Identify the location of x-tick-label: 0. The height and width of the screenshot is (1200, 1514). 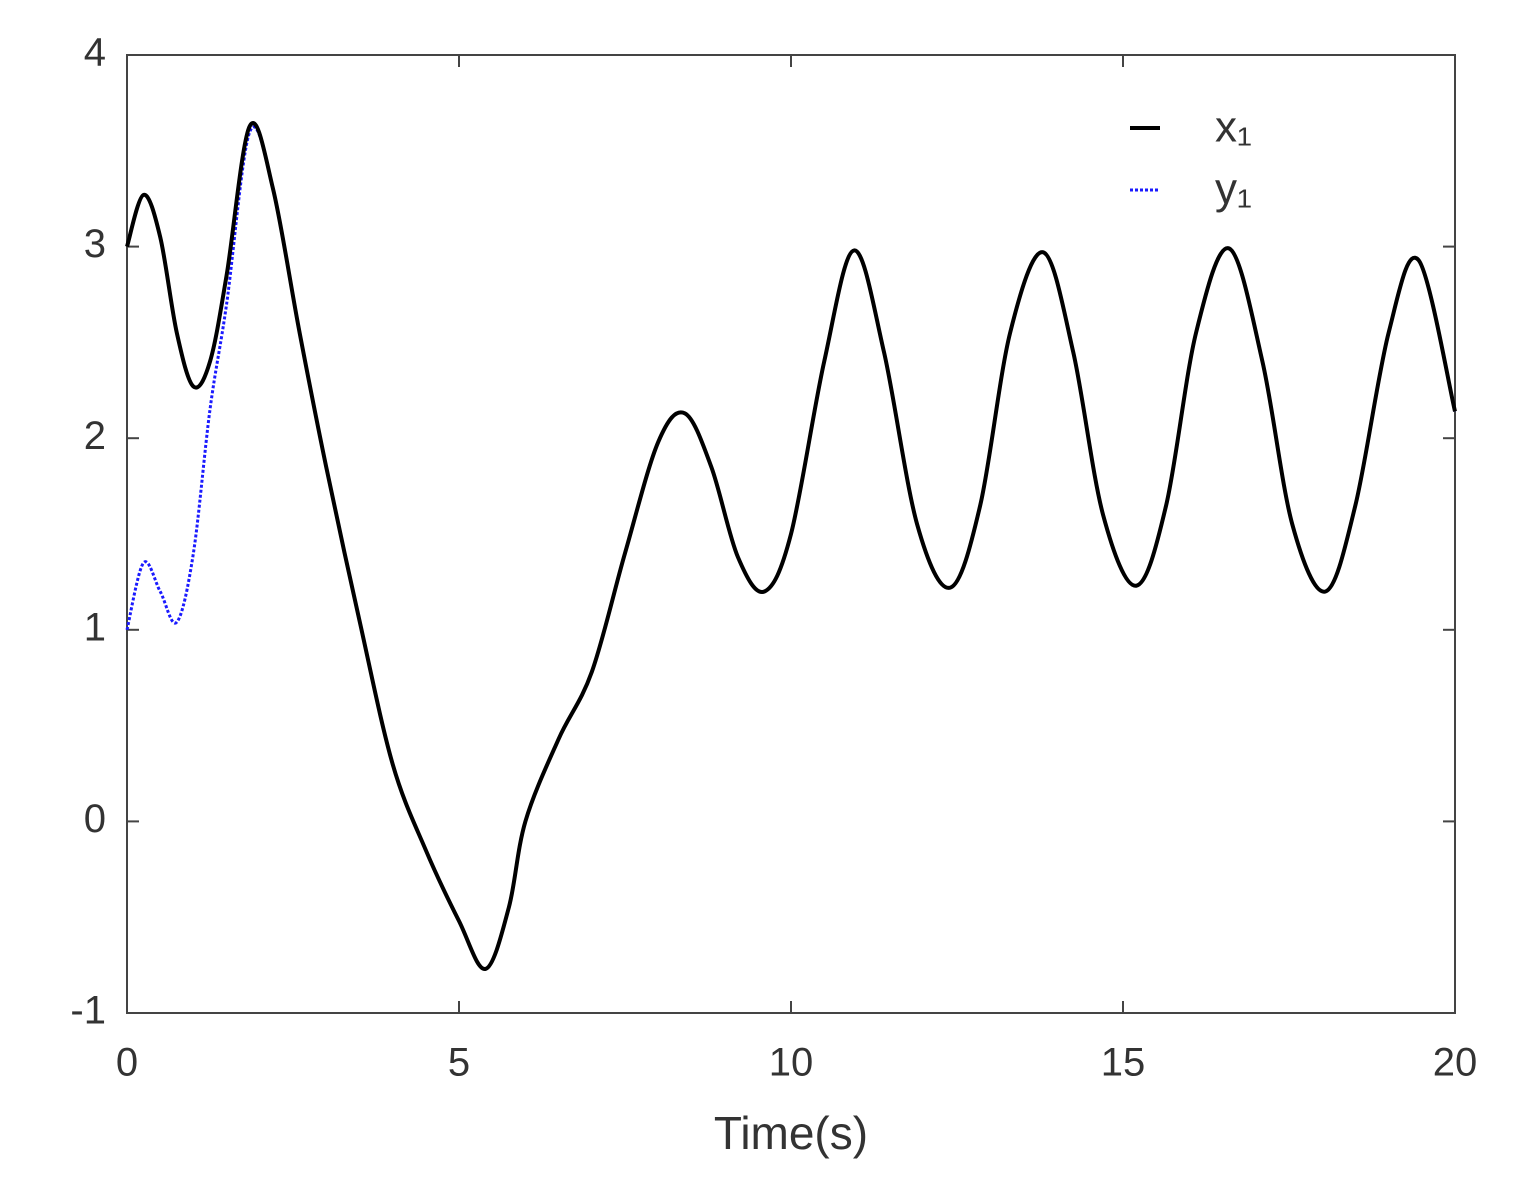
(127, 1063).